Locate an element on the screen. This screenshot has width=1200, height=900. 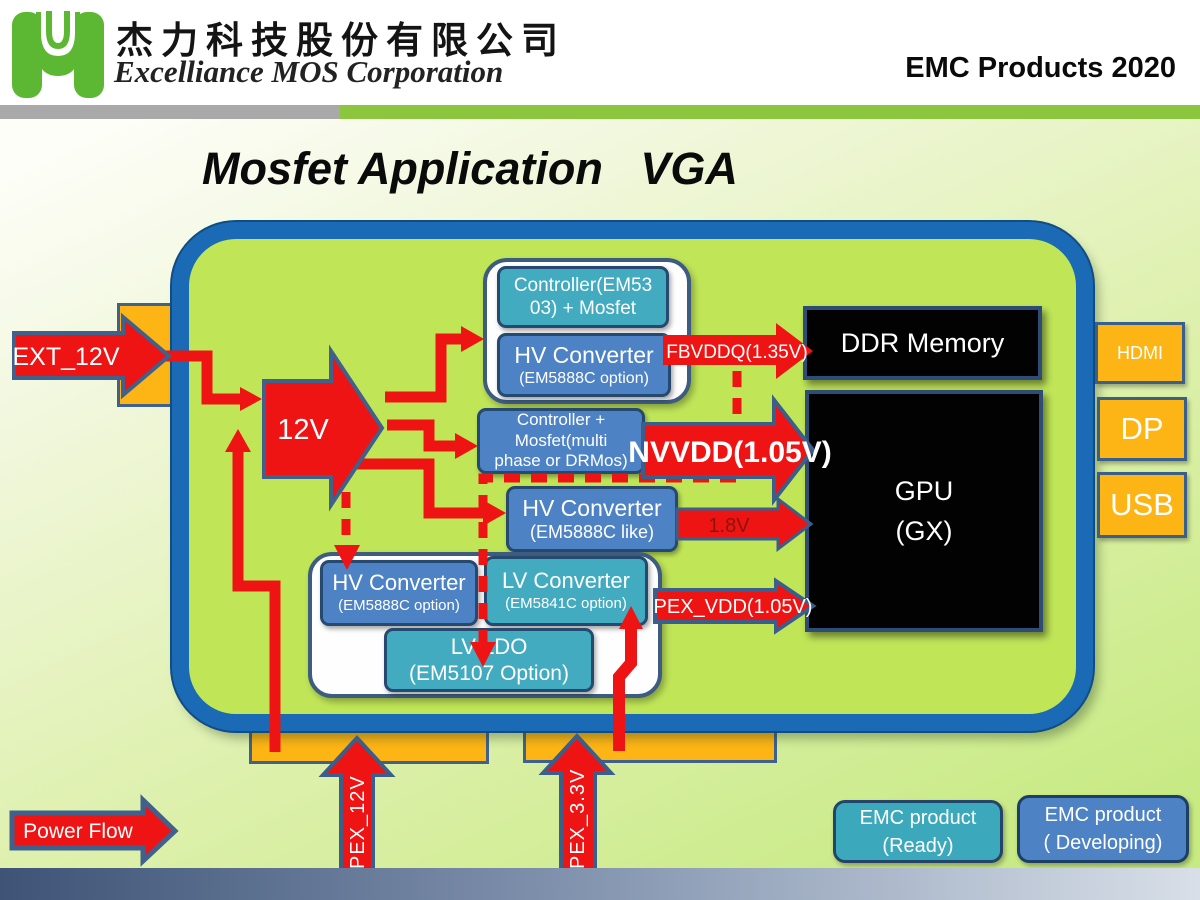
lv-ldo-name: LV LDO is located at coordinates (489, 646).